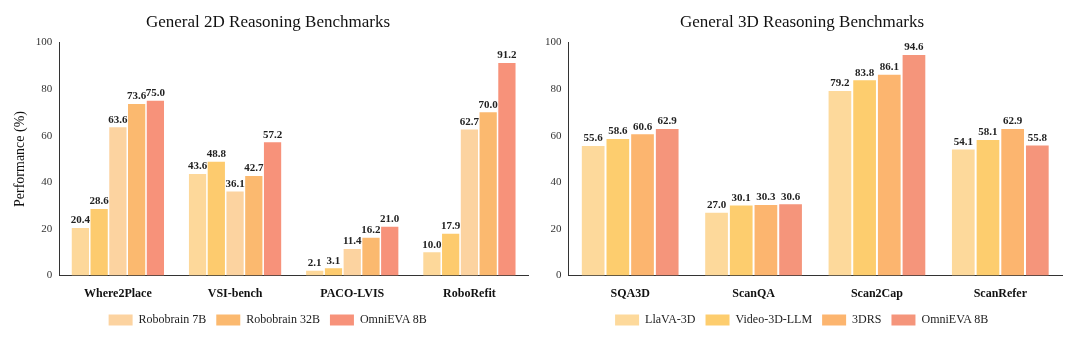  I want to click on legend-label: Robobrain 7B, so click(172, 319).